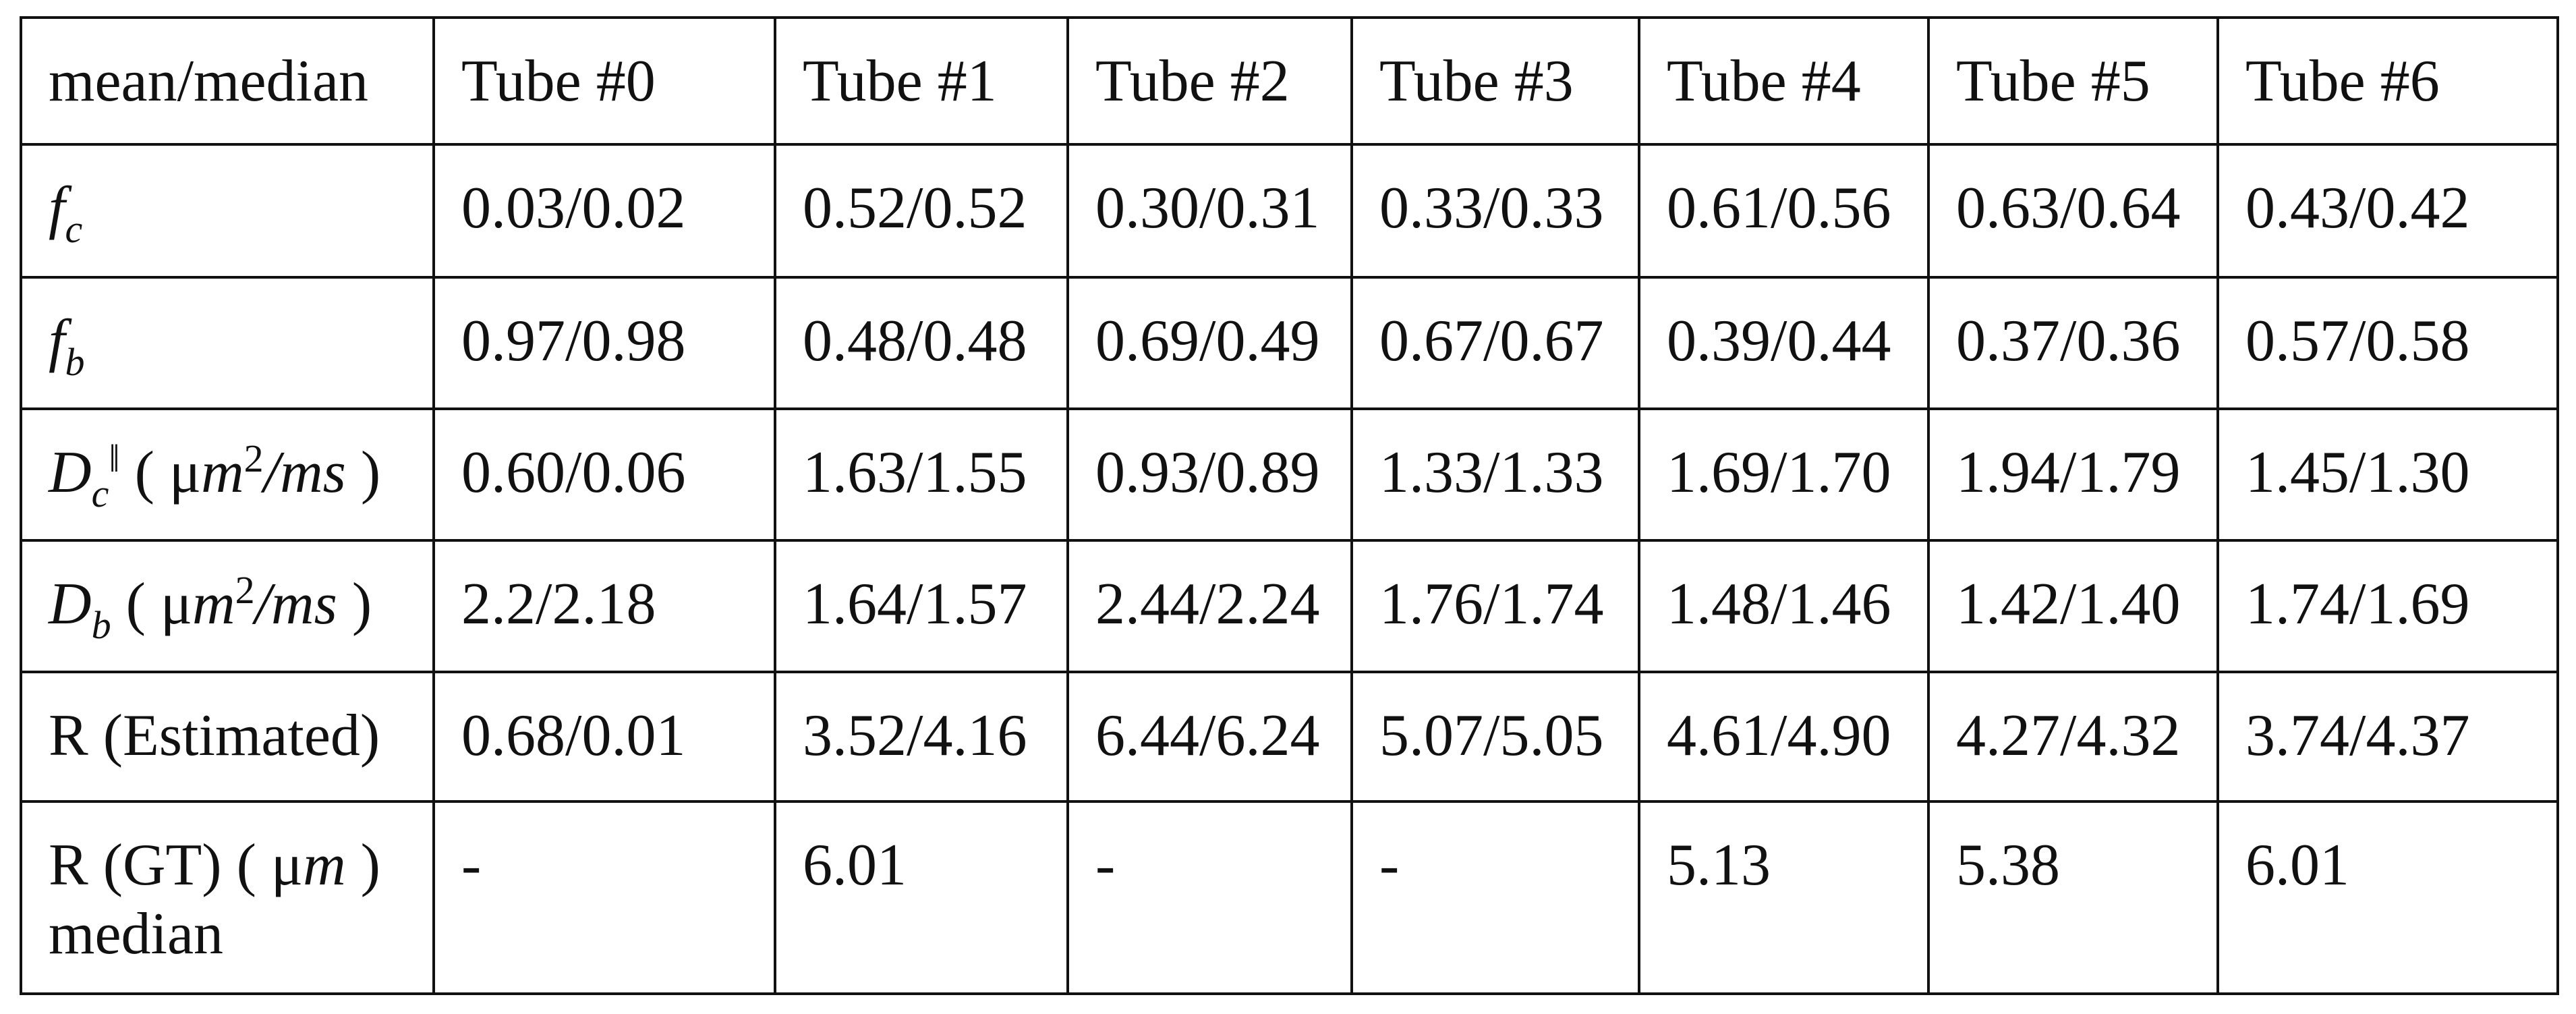 This screenshot has width=2576, height=1014. What do you see at coordinates (2073, 211) in the screenshot?
I see `value-cell: 0.63/0.64` at bounding box center [2073, 211].